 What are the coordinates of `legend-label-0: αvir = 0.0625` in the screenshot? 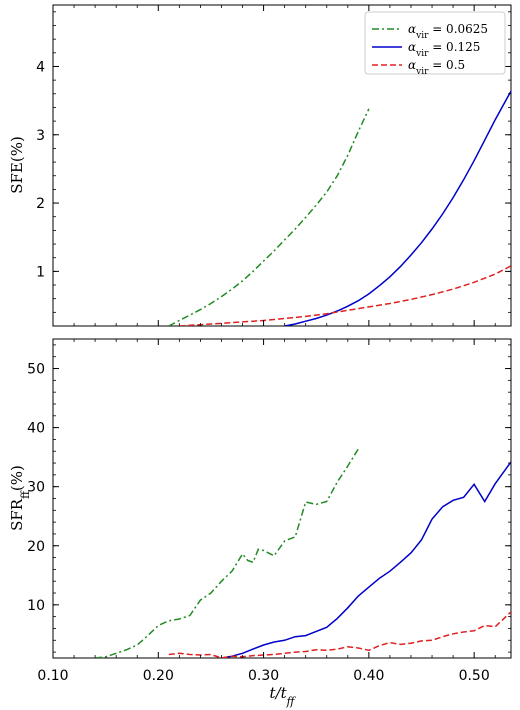 It's located at (448, 31).